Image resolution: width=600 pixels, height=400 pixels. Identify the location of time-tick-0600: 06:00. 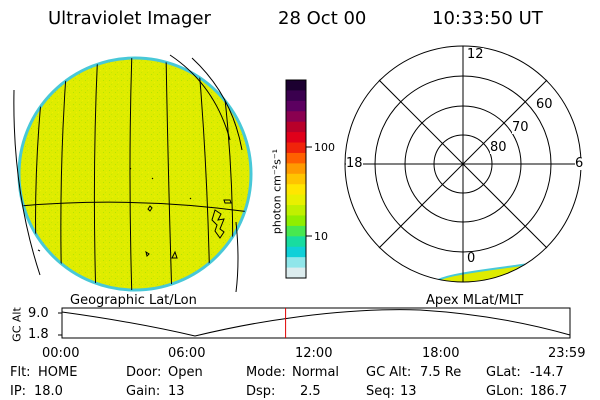
(187, 353).